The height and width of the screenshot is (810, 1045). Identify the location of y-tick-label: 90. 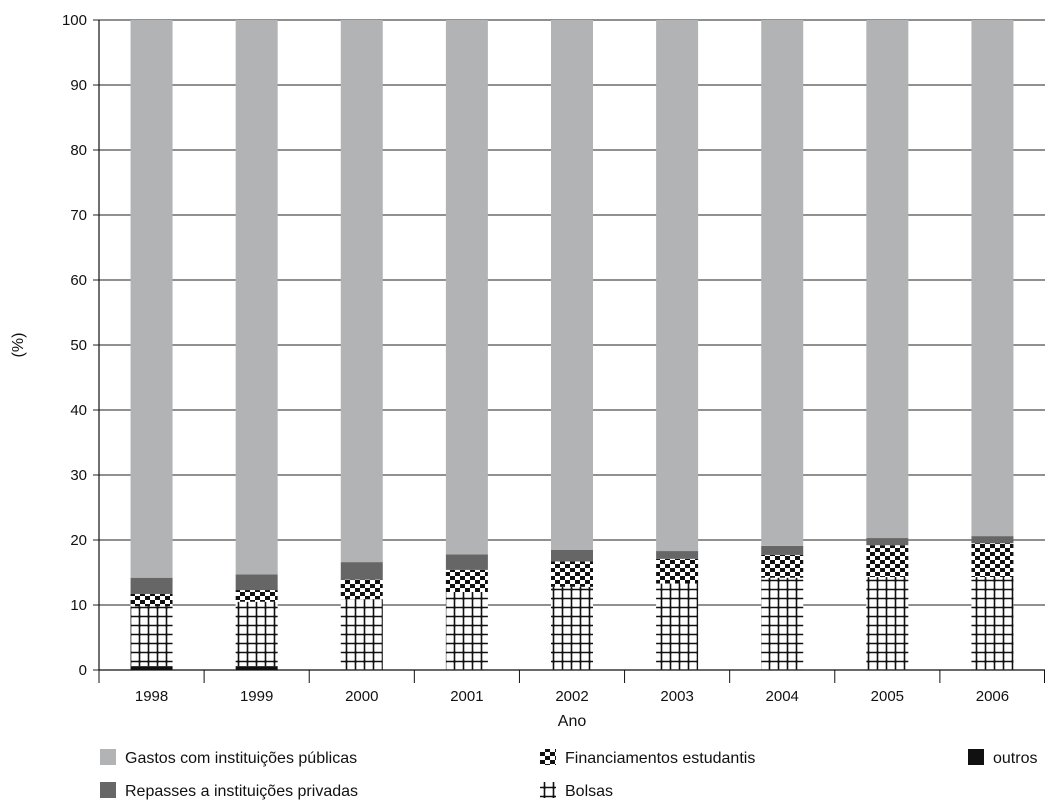
(78, 85).